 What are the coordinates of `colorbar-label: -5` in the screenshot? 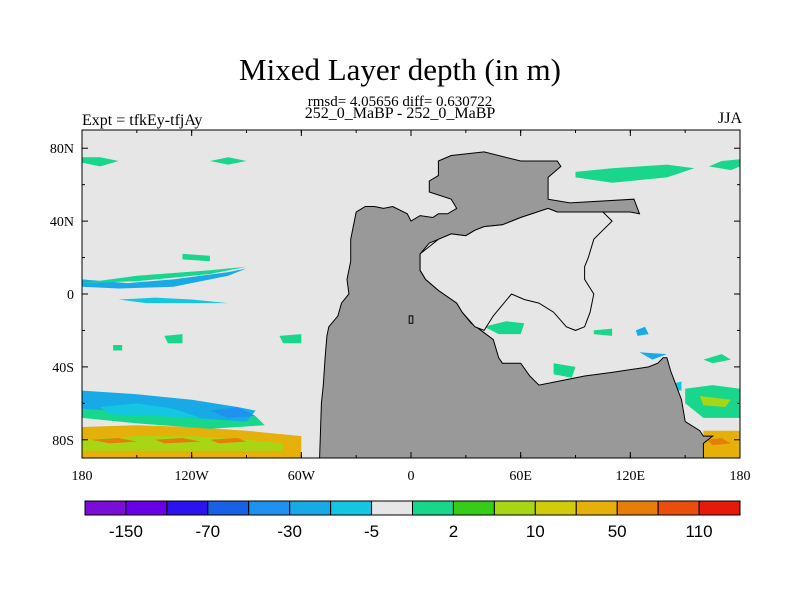 It's located at (371, 531).